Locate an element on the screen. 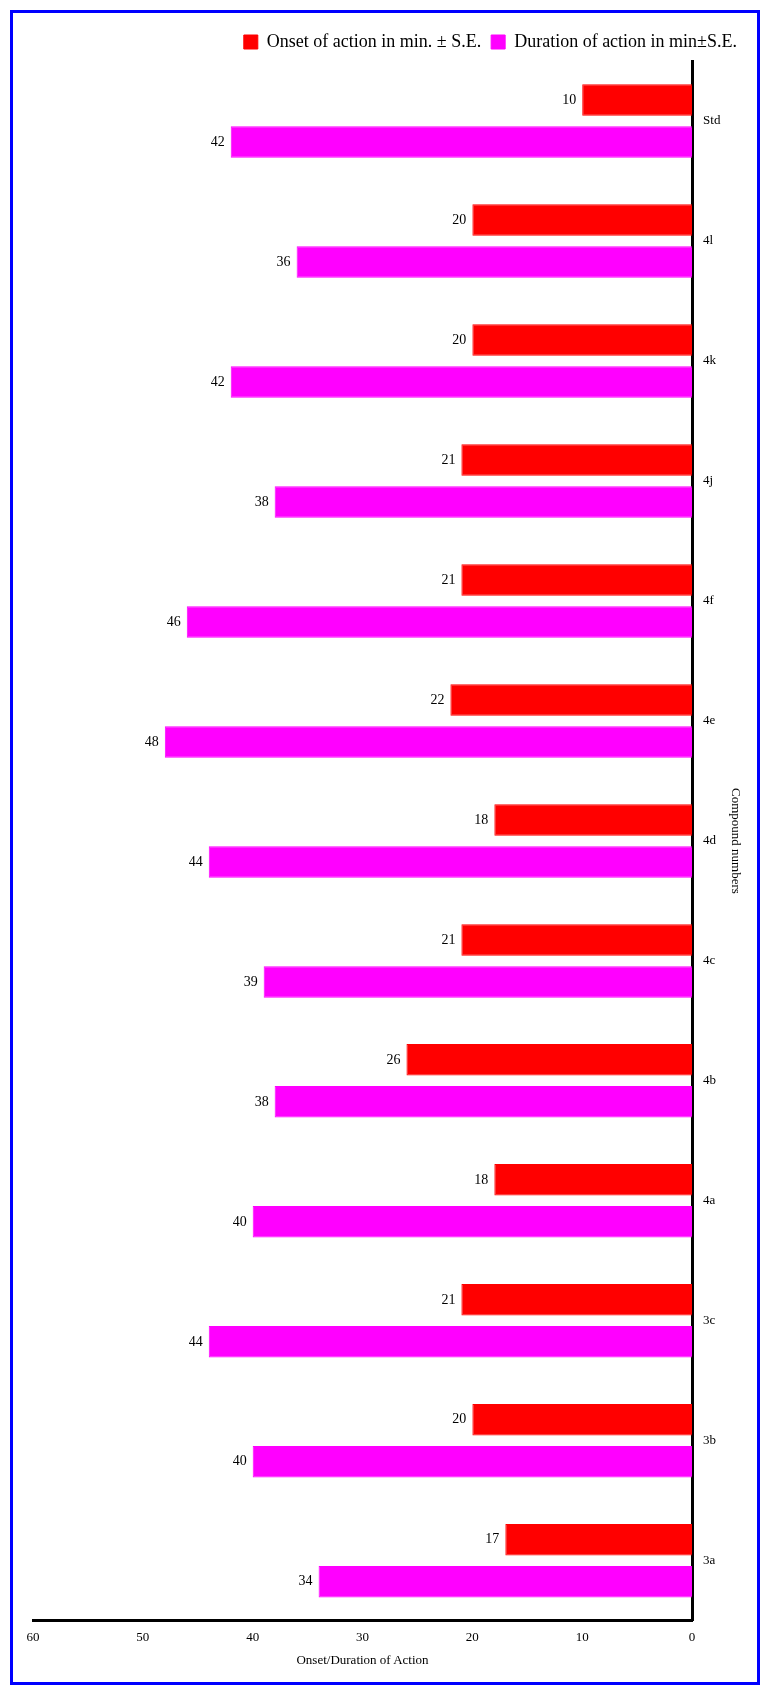 This screenshot has height=1695, width=770. data-label: 10 is located at coordinates (569, 99).